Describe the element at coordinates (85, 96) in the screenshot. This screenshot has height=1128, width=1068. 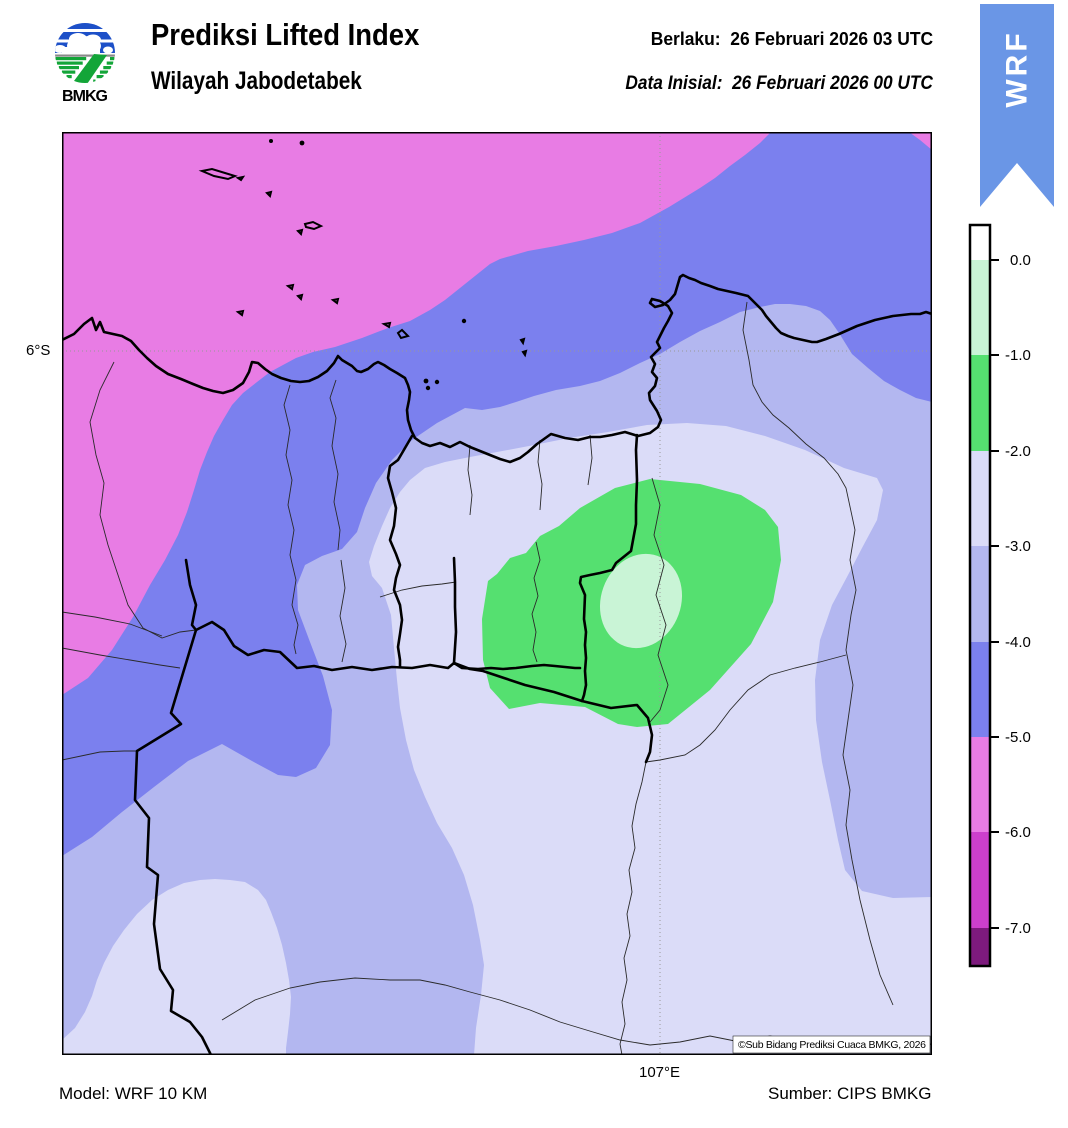
I see `svg-text: BMKG` at that location.